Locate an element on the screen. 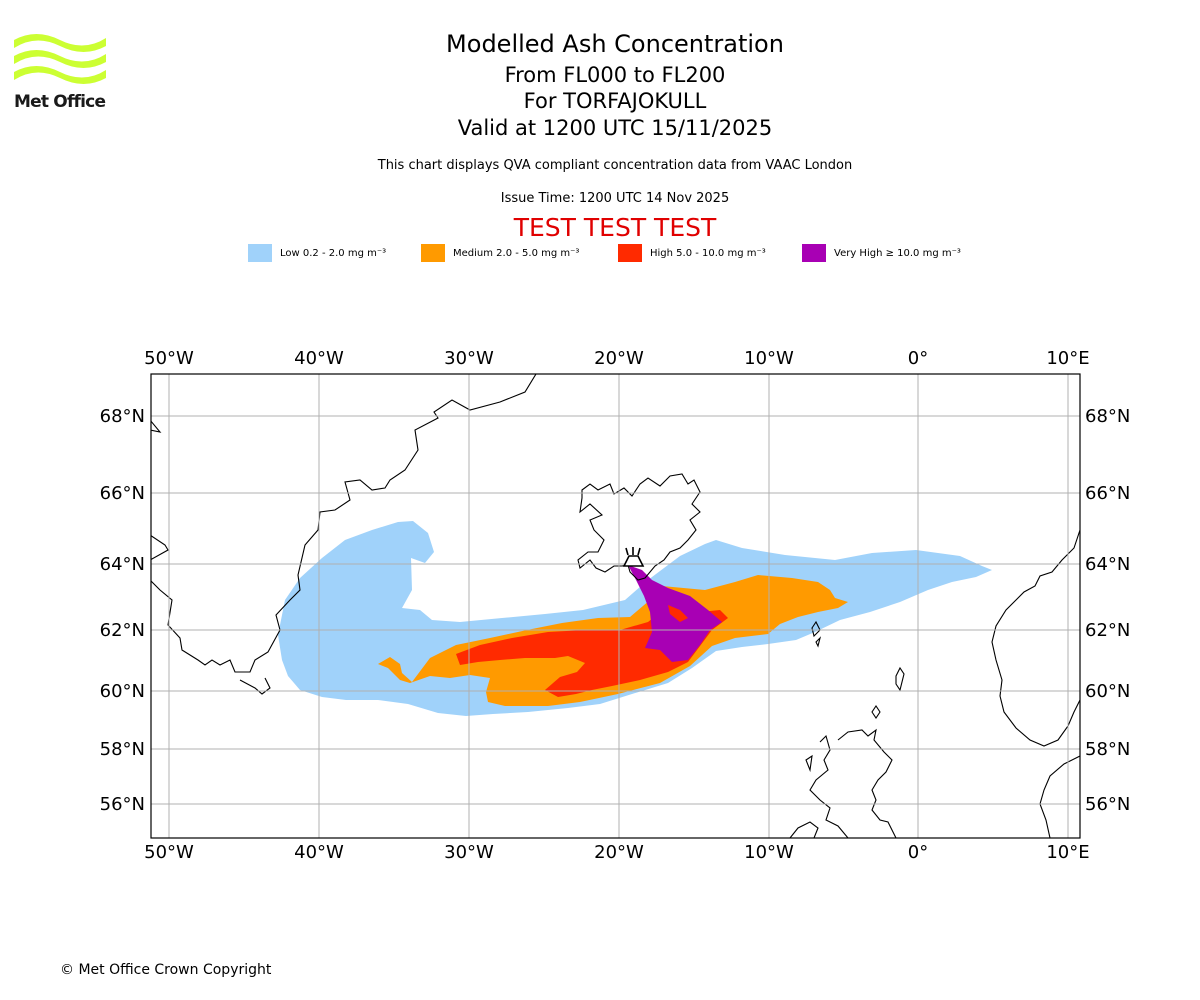 The height and width of the screenshot is (1000, 1200). legend-item-very-high: Very High ≥ 10.0 mg m⁻³ is located at coordinates (881, 253).